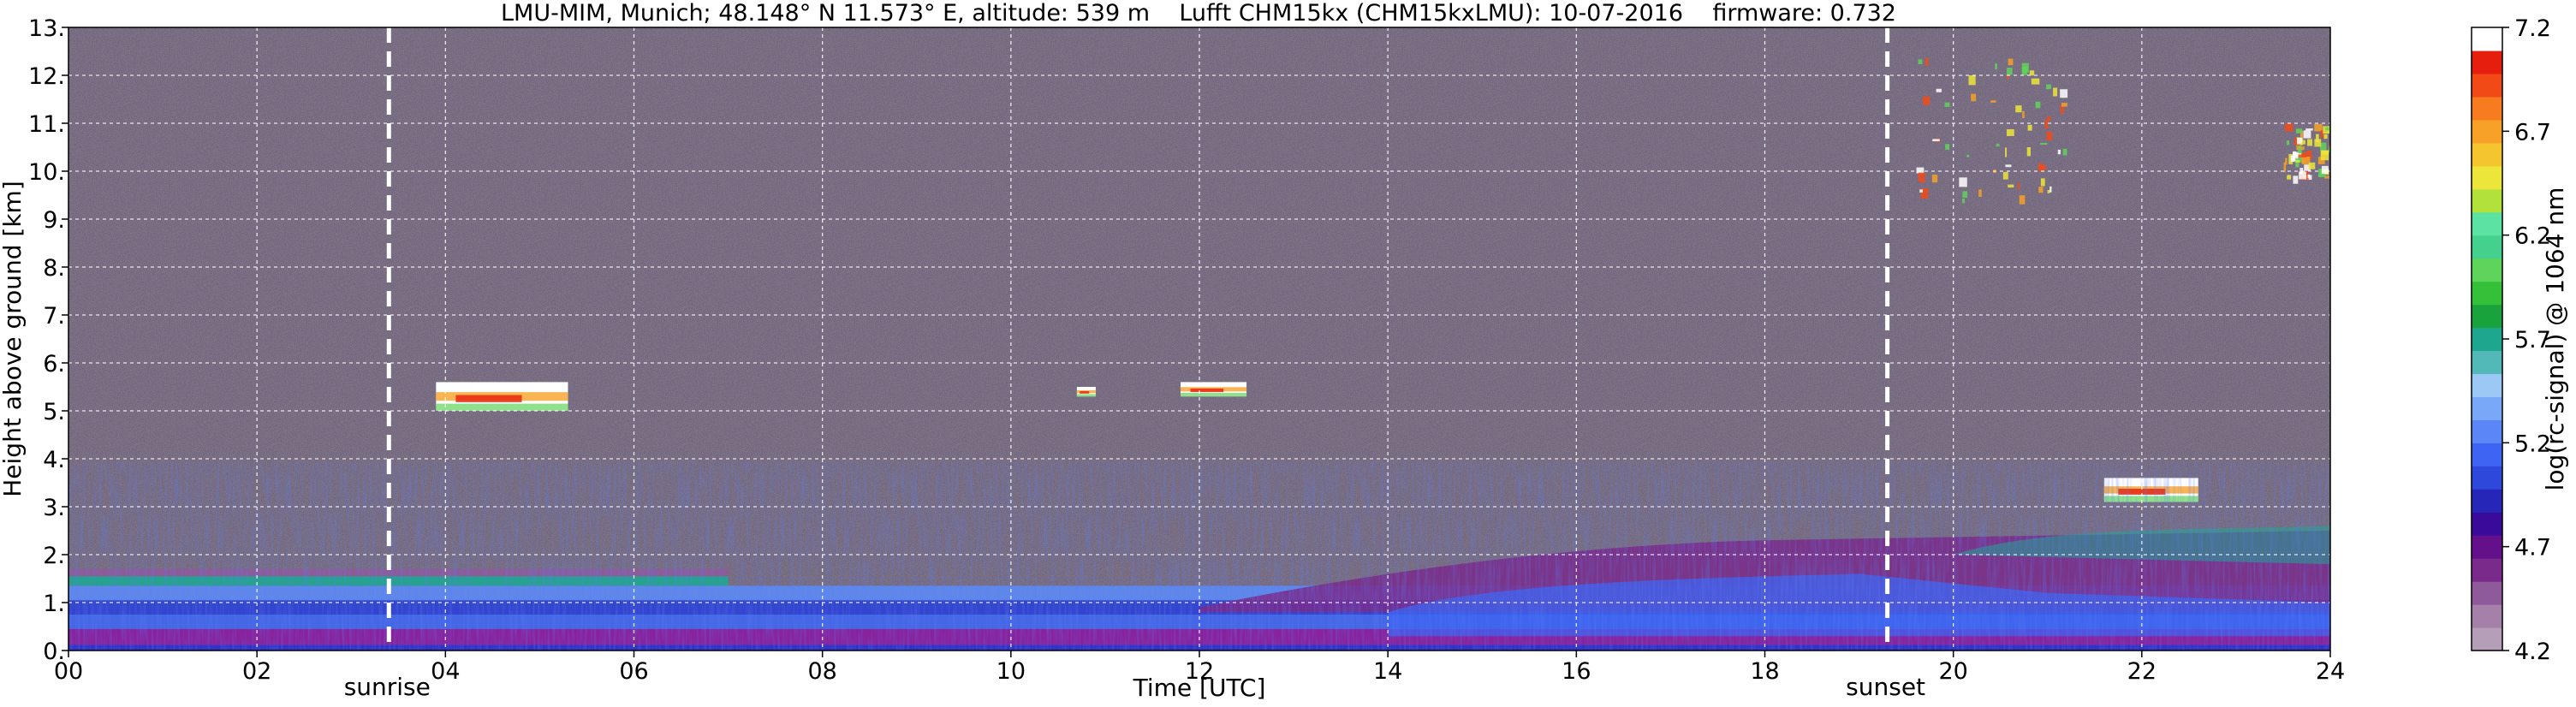 The width and height of the screenshot is (2576, 707). Describe the element at coordinates (54, 268) in the screenshot. I see `y-tick-label: 8.` at that location.